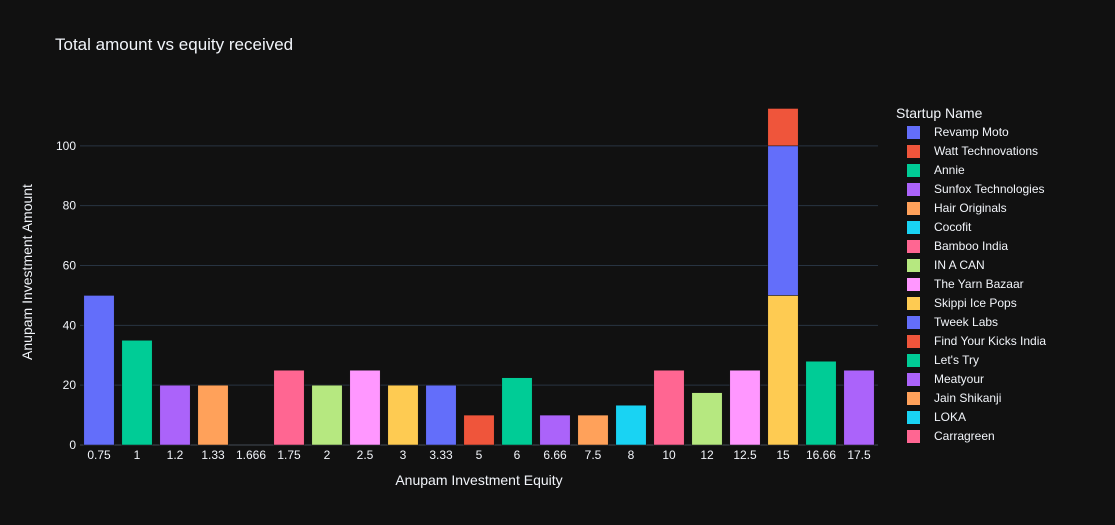 The width and height of the screenshot is (1115, 525). I want to click on legend-label: Annie, so click(949, 170).